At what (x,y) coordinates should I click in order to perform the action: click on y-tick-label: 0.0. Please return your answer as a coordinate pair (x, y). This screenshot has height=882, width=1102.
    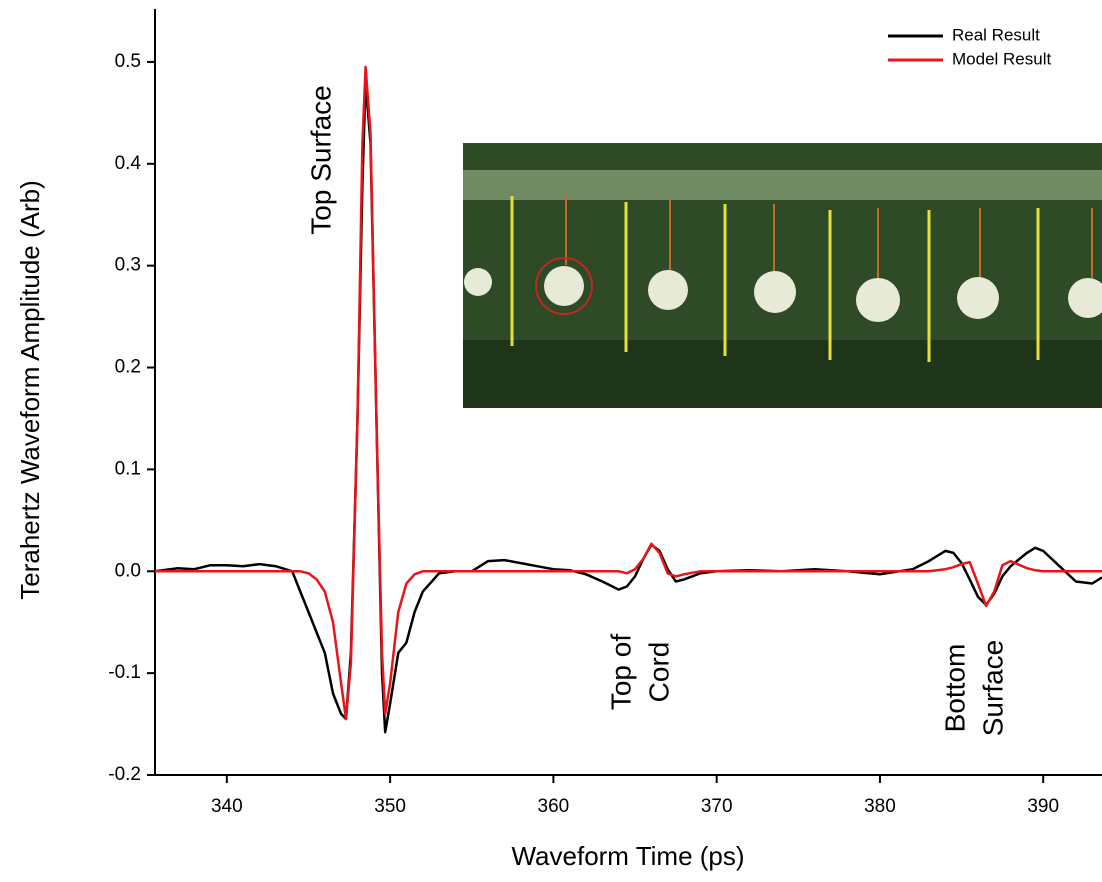
    Looking at the image, I should click on (128, 570).